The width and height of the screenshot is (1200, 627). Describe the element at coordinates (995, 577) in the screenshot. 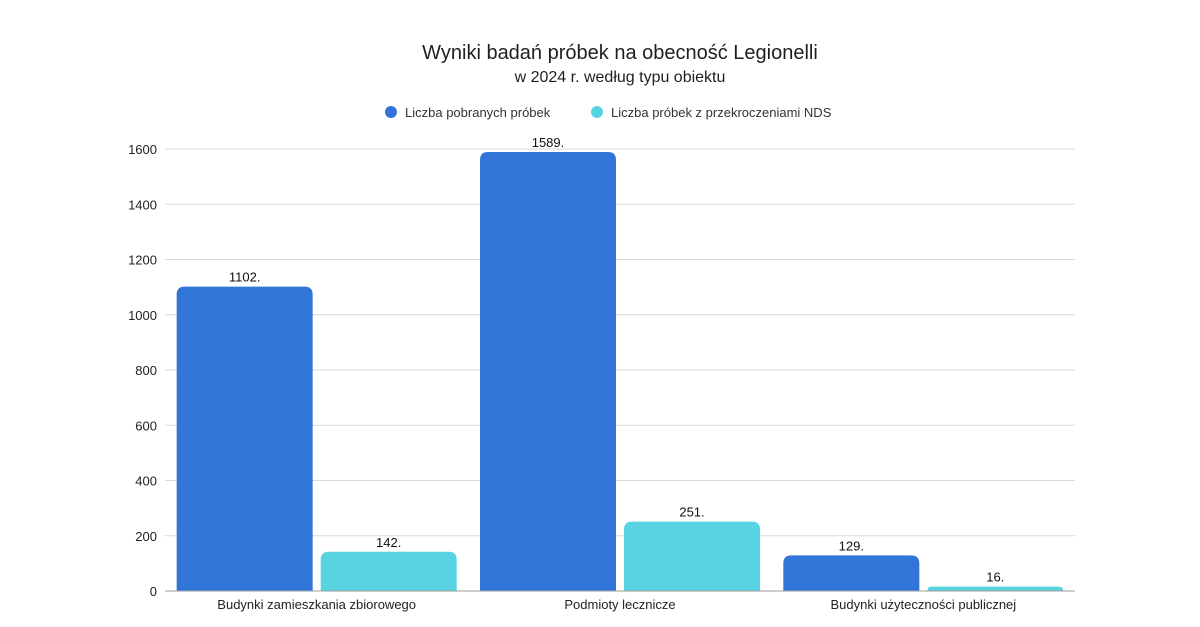

I see `data-label-s1-c2: 16.` at that location.